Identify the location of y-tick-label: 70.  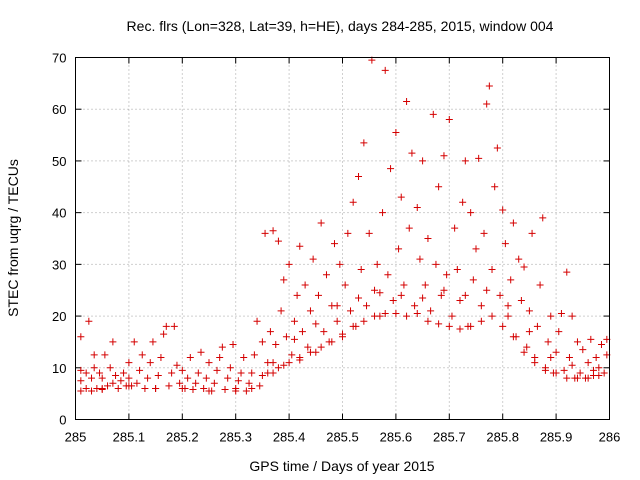
(59, 58).